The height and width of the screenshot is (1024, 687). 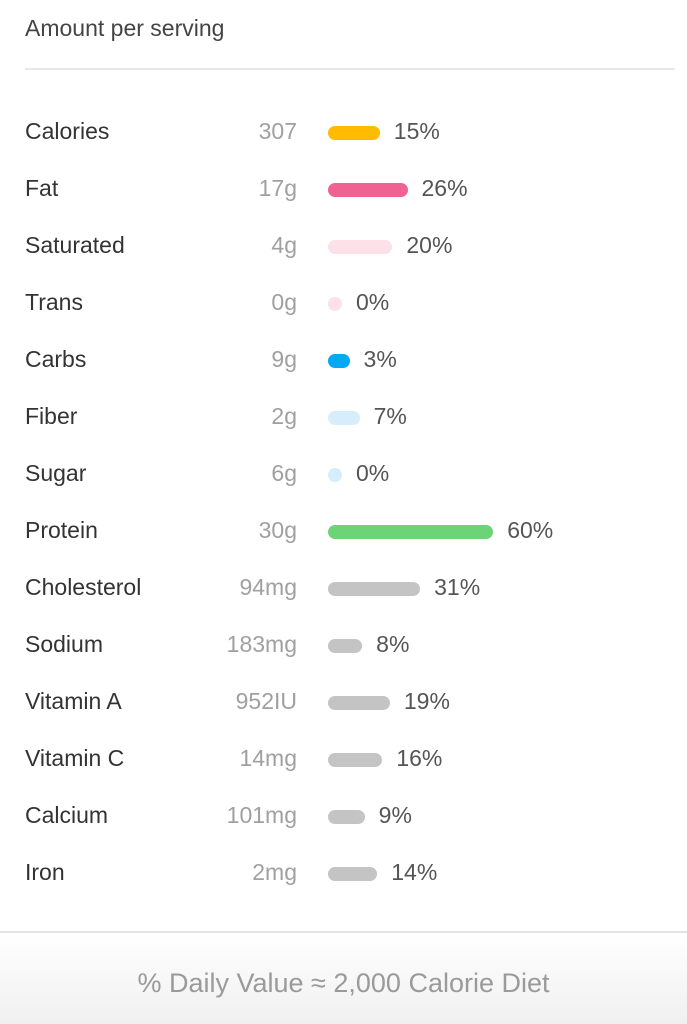 What do you see at coordinates (274, 872) in the screenshot?
I see `nutrient-amount: 2mg` at bounding box center [274, 872].